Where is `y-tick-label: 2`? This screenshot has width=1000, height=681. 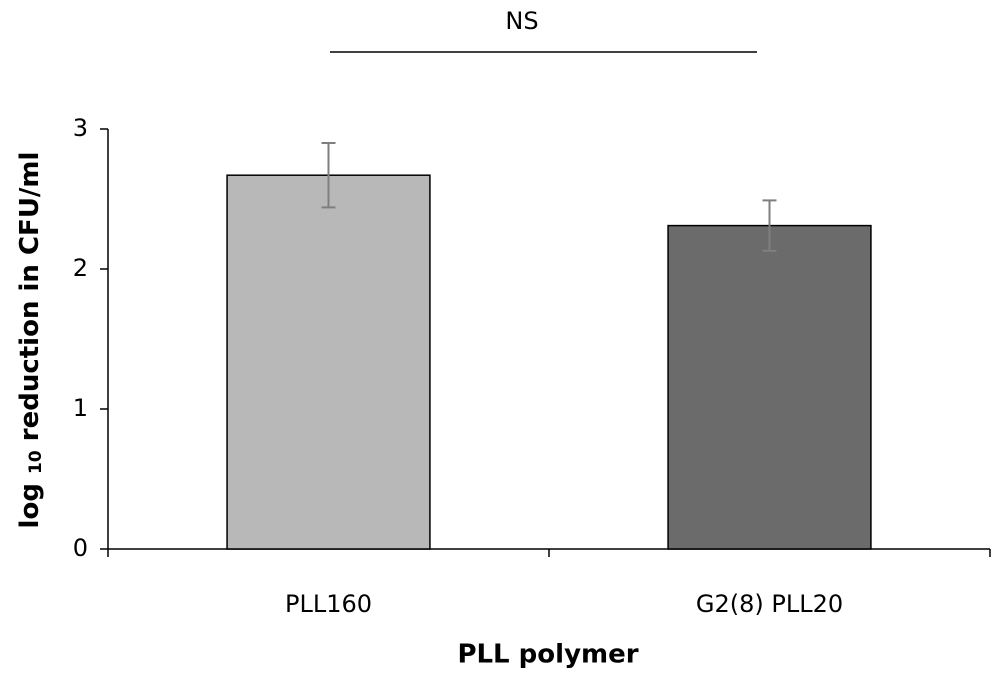 y-tick-label: 2 is located at coordinates (80, 268).